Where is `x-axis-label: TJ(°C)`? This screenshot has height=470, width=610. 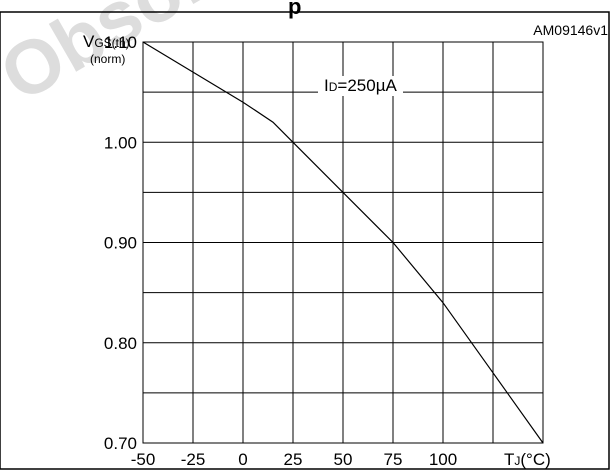 x-axis-label: TJ(°C) is located at coordinates (527, 460).